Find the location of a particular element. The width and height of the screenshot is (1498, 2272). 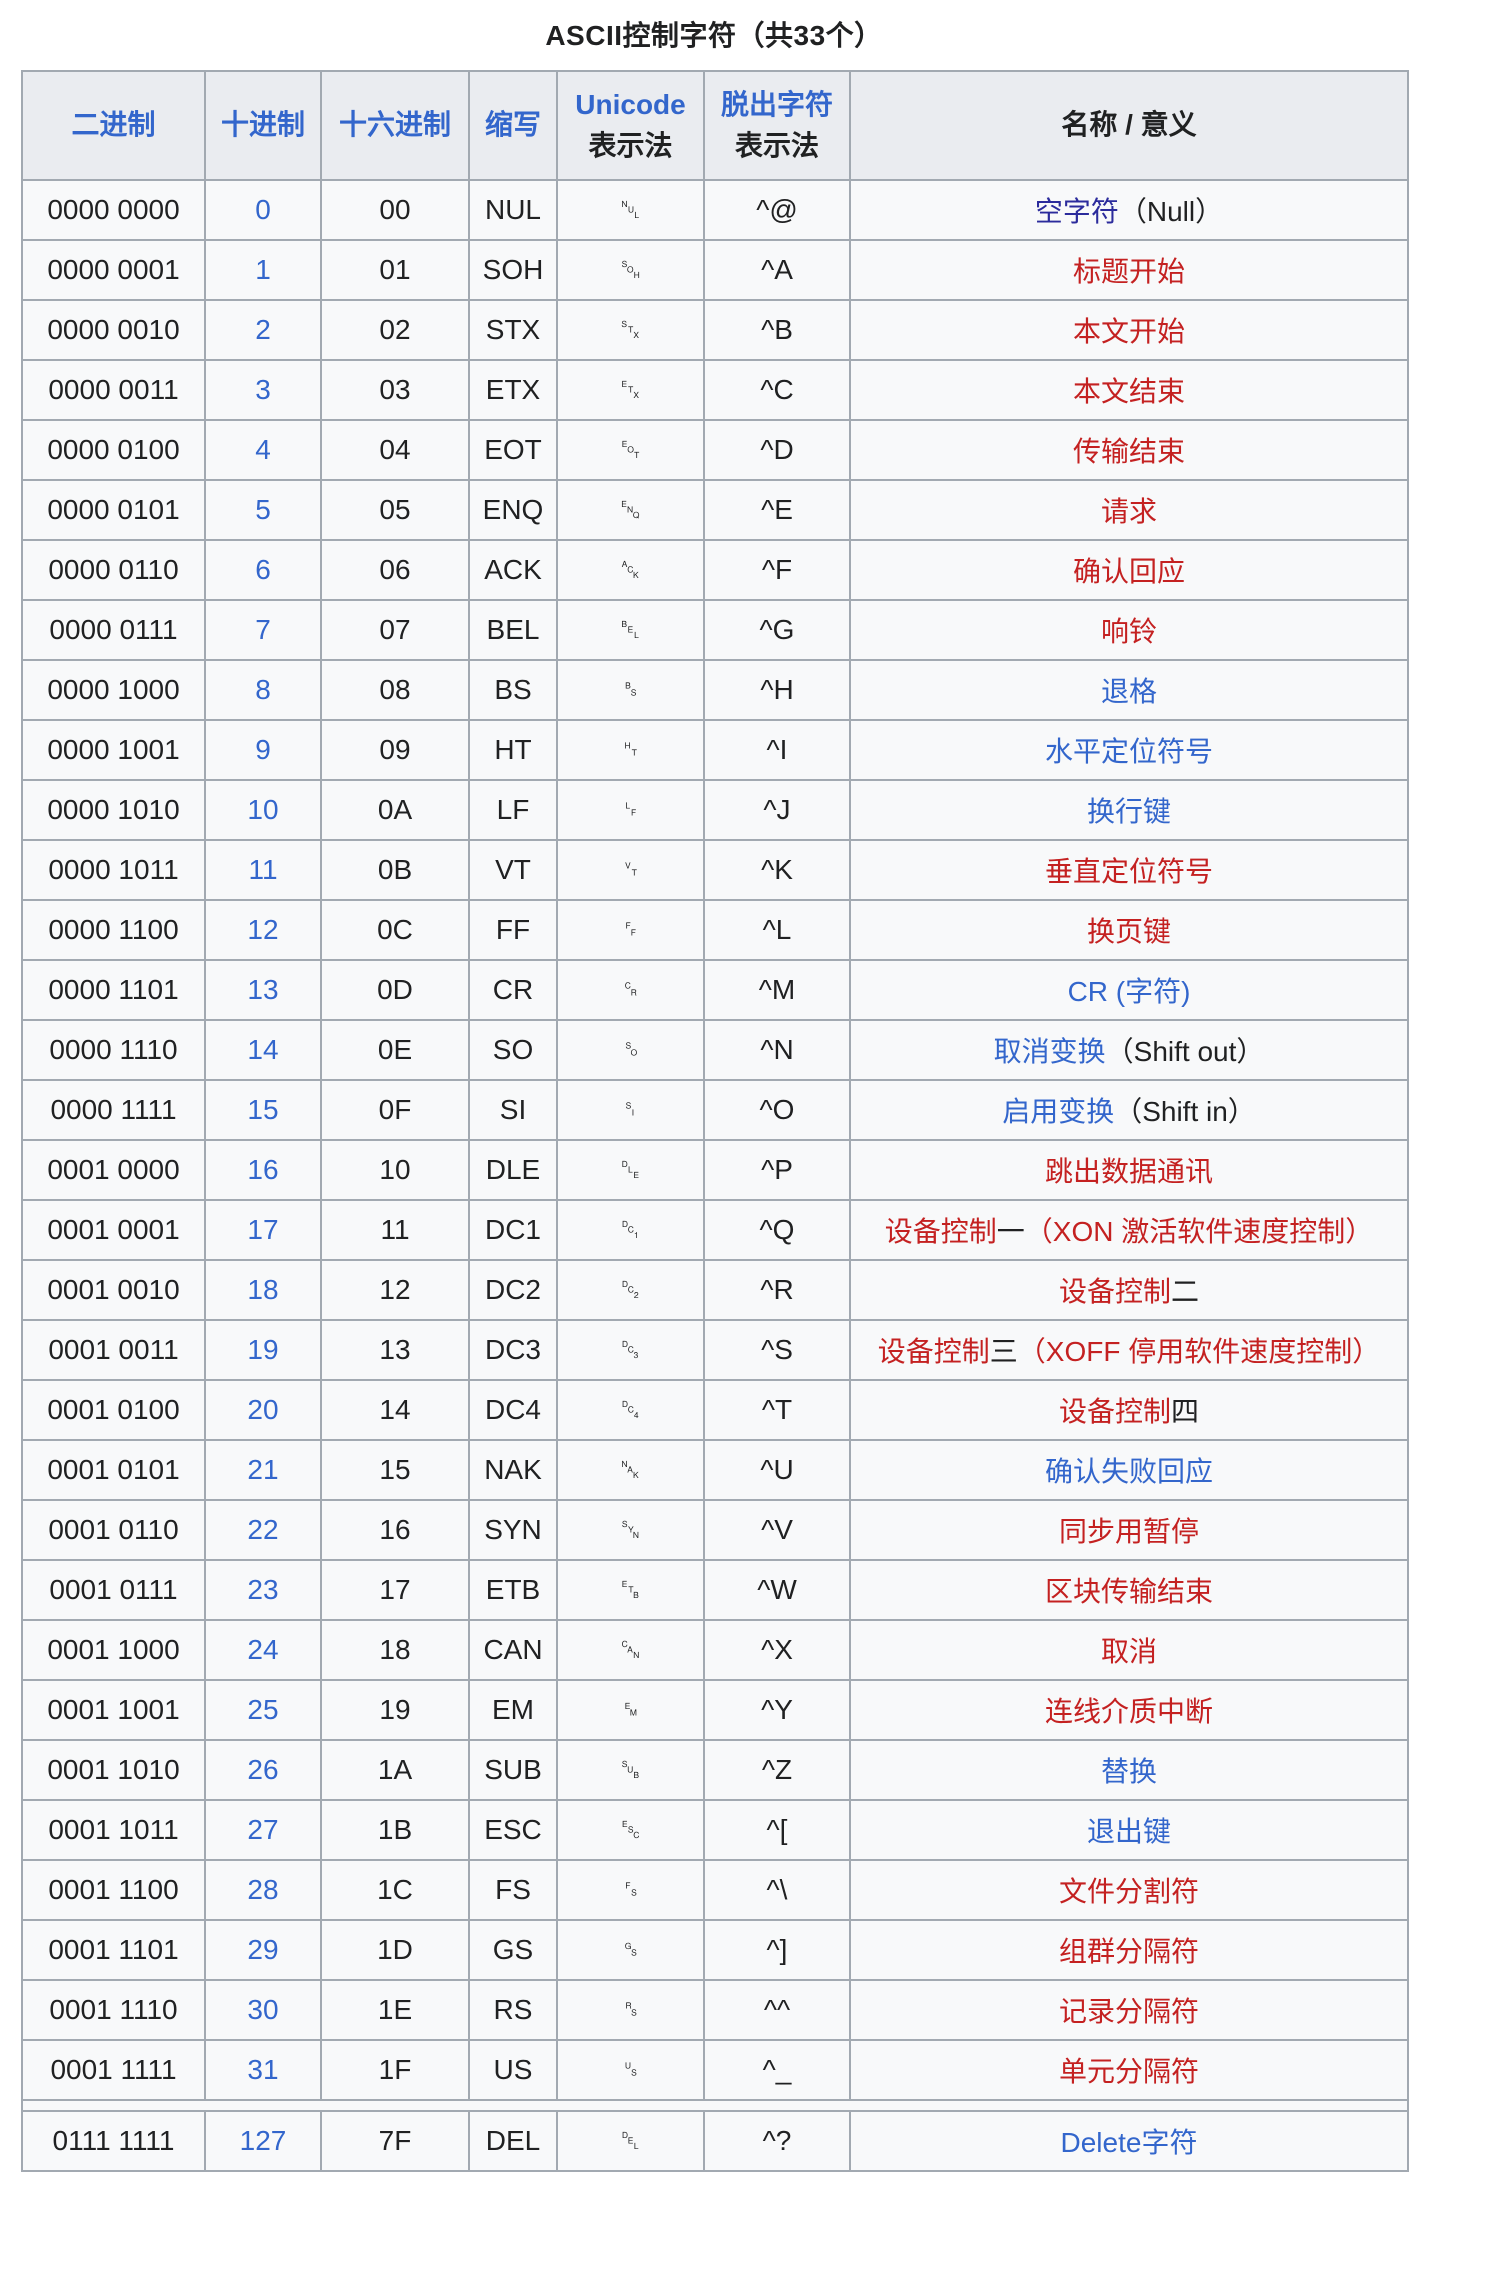

binary-header-link: 二进制 is located at coordinates (113, 125).